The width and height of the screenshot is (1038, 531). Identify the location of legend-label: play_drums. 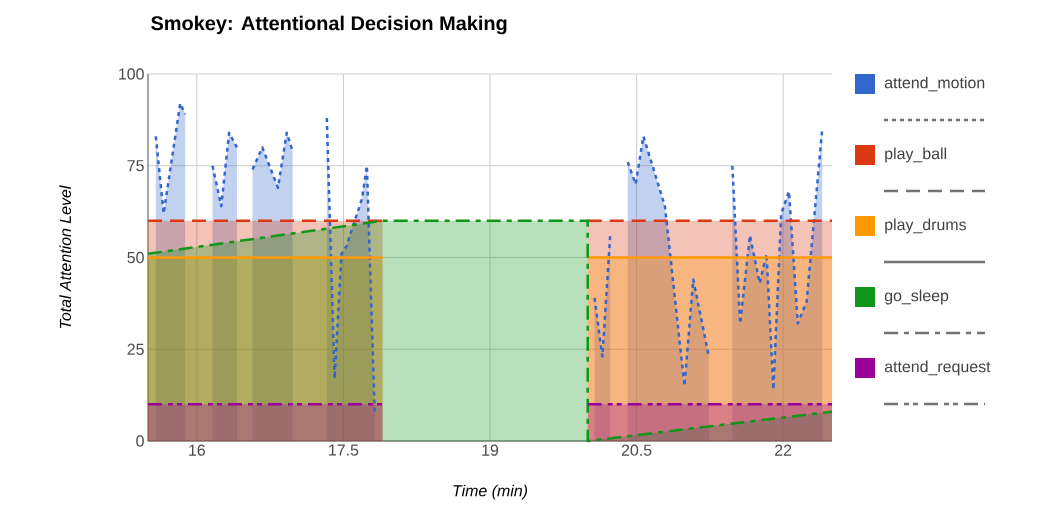
(926, 226).